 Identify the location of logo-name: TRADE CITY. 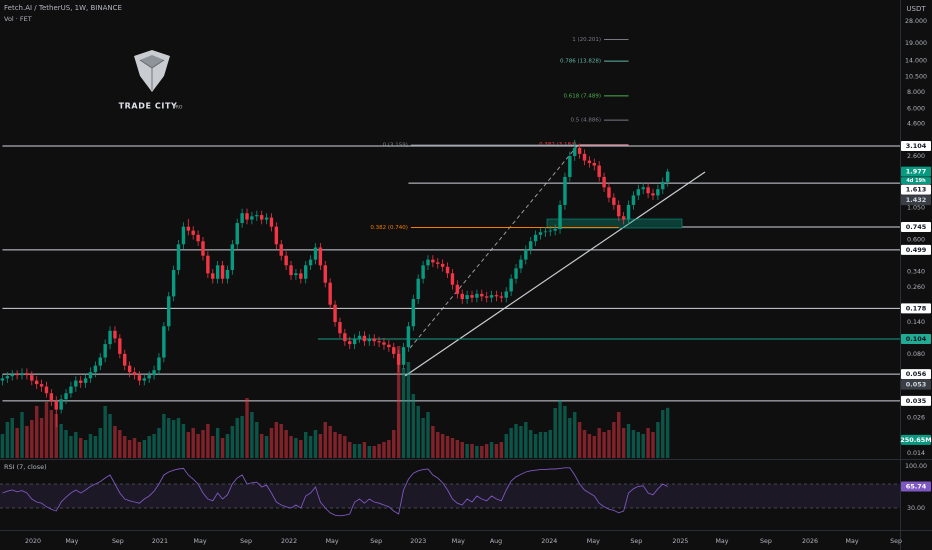
(148, 106).